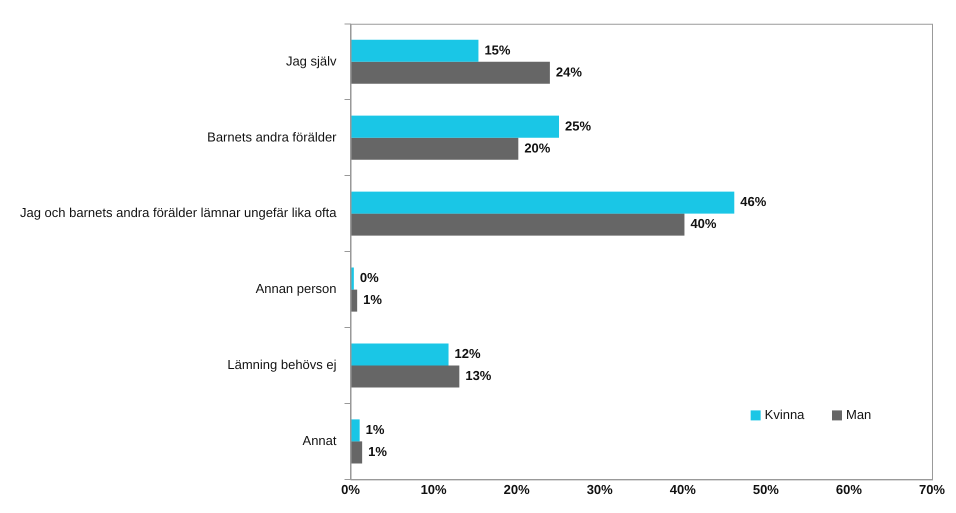 The height and width of the screenshot is (513, 956). Describe the element at coordinates (282, 364) in the screenshot. I see `y-tick-label: Lämning behövs ej` at that location.